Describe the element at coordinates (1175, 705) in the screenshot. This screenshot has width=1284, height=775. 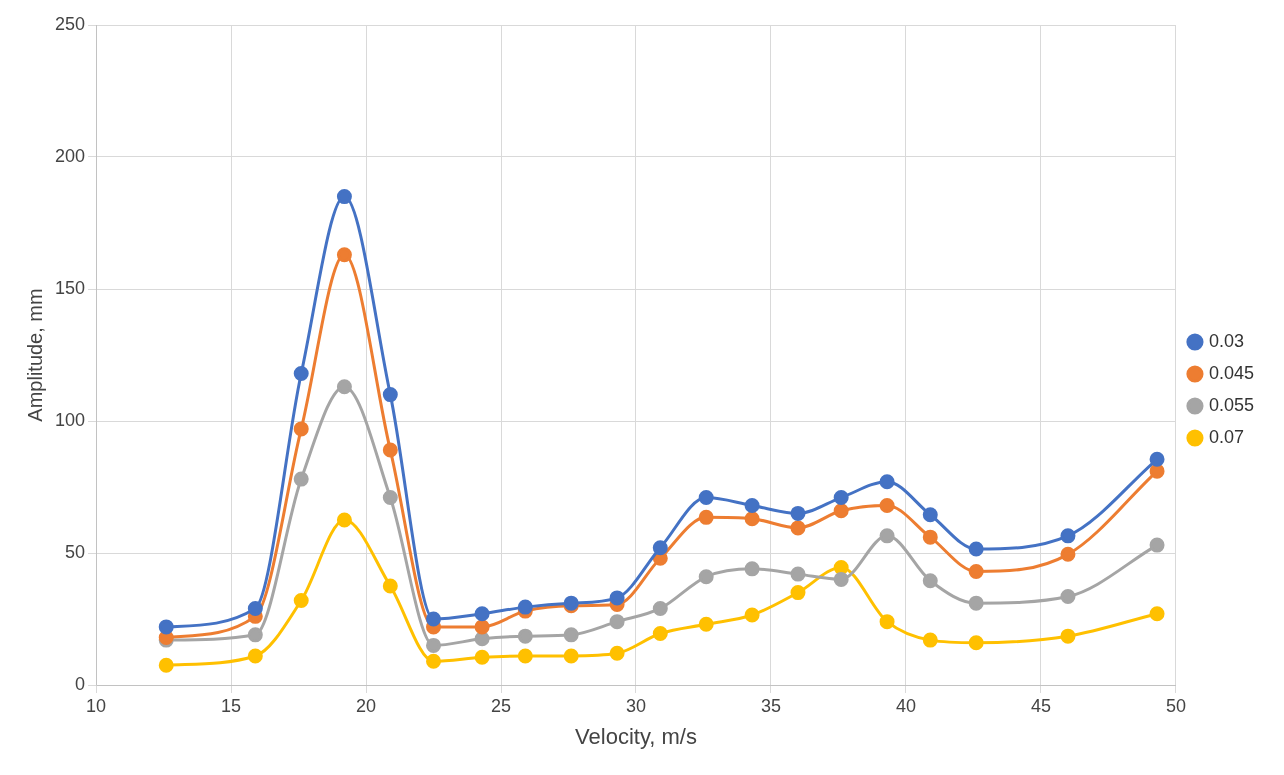
I see `x-tick-label: 50` at that location.